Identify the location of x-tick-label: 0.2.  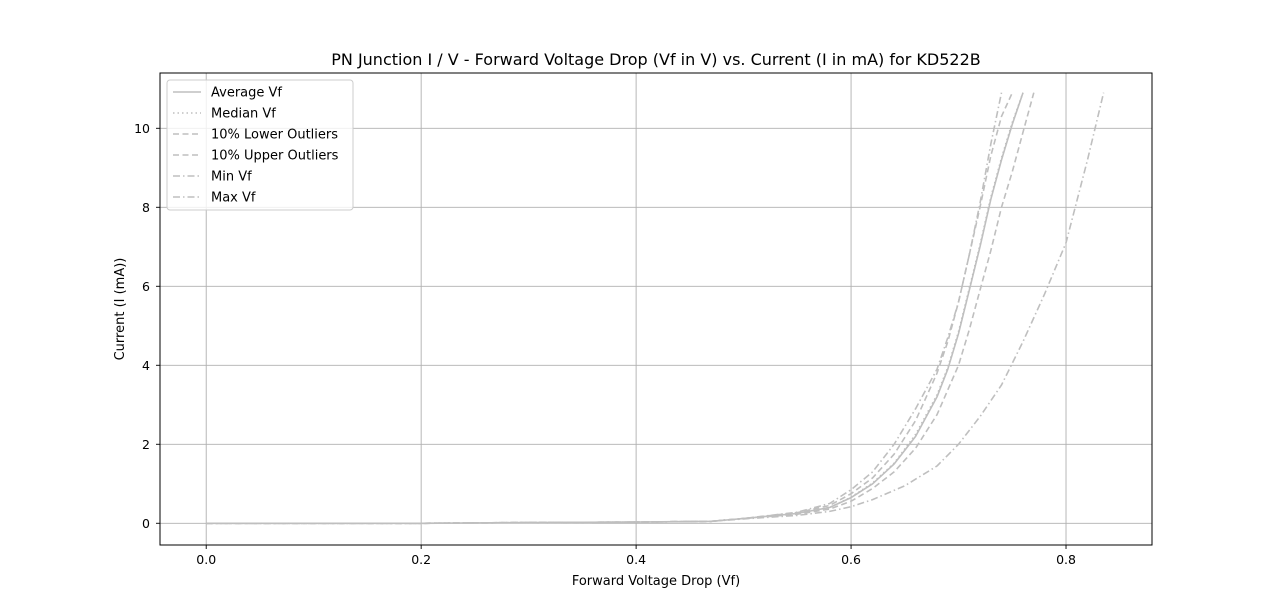
(421, 559).